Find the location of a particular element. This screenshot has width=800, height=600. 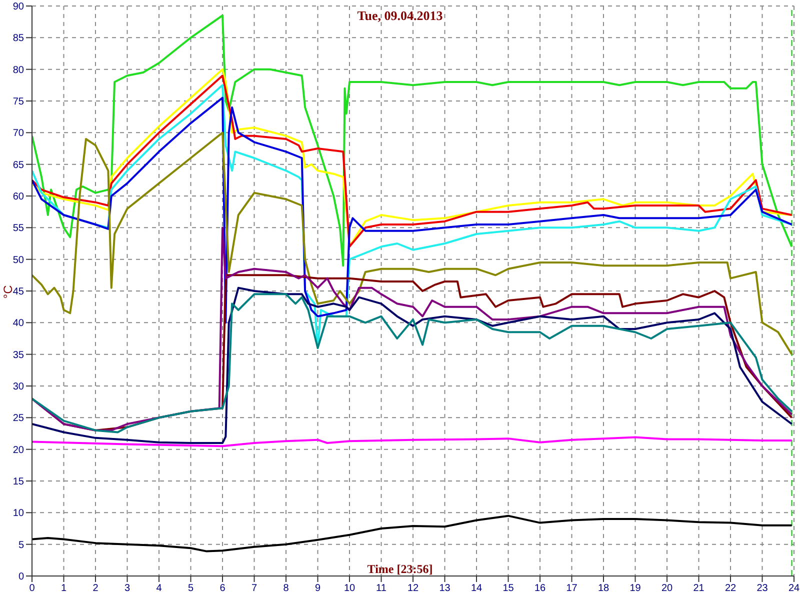

x-tick-label: 7 is located at coordinates (254, 588).